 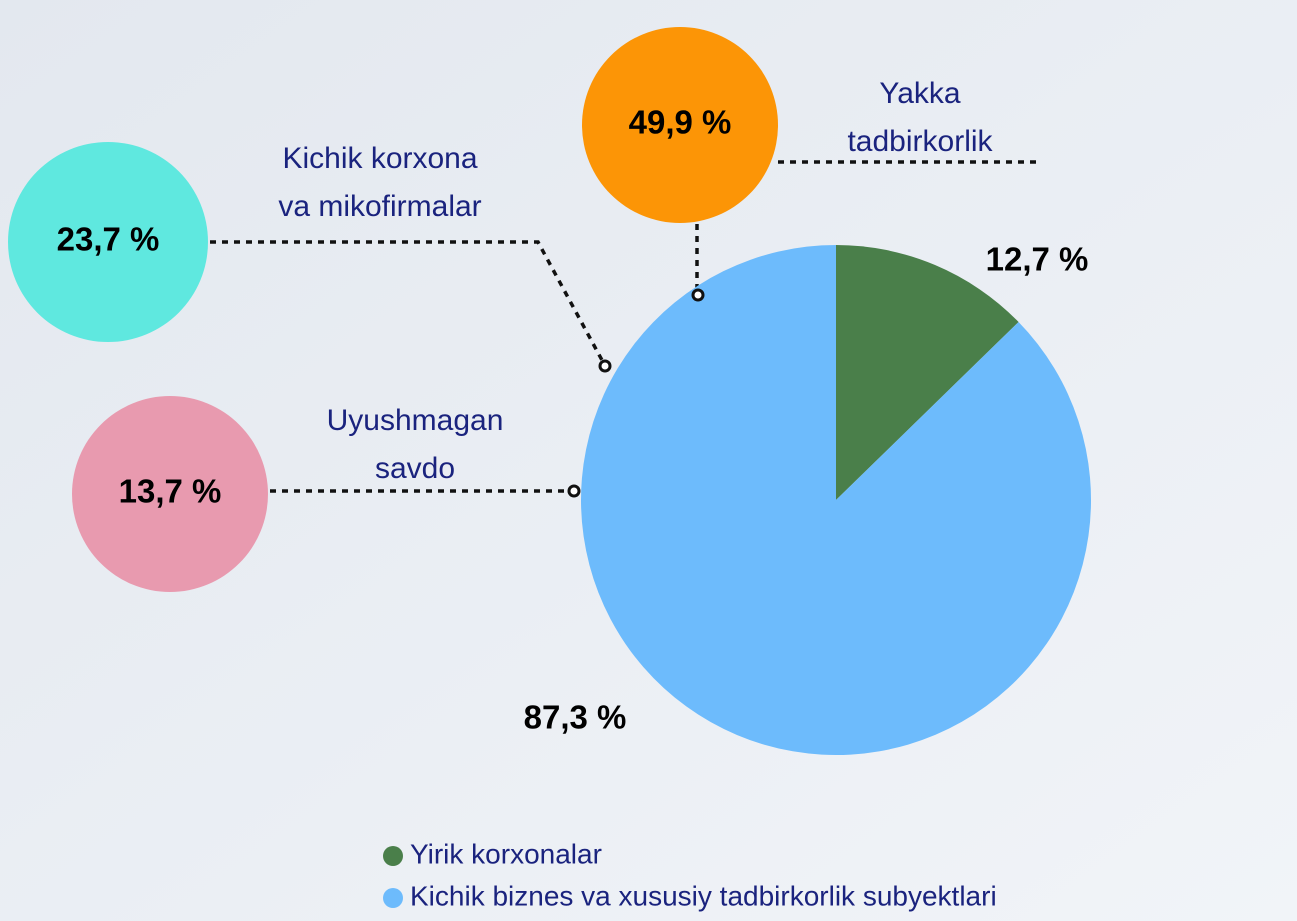 I want to click on bubble-label: savdo, so click(x=415, y=468).